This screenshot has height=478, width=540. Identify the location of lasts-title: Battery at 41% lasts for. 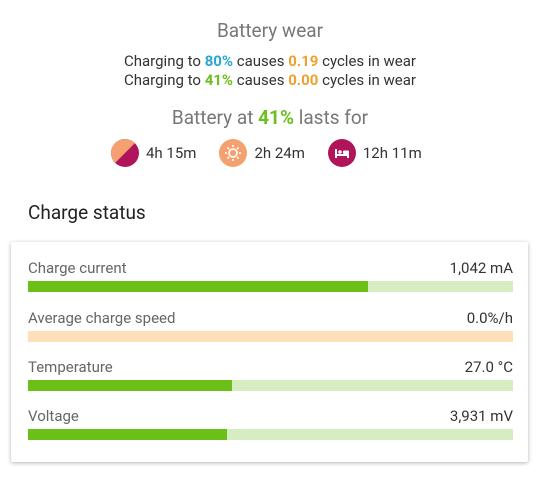
(270, 117).